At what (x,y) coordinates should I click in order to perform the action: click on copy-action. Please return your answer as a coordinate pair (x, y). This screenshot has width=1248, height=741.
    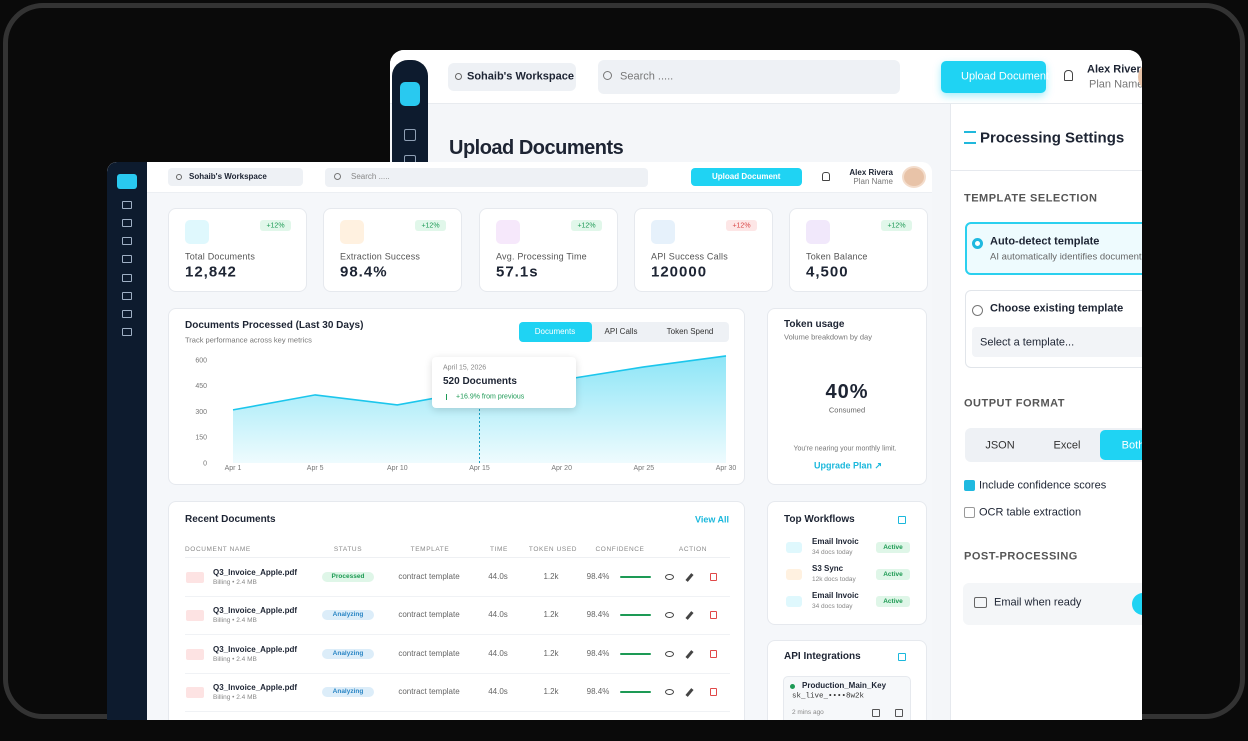
    Looking at the image, I should click on (876, 713).